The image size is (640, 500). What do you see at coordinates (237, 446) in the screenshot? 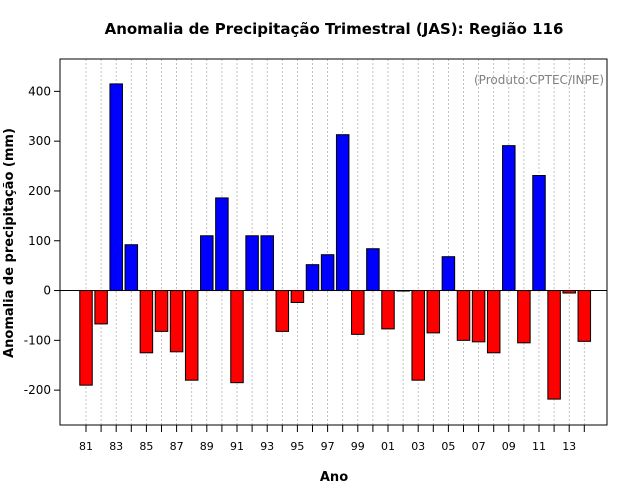
I see `x-tick-label: 91` at bounding box center [237, 446].